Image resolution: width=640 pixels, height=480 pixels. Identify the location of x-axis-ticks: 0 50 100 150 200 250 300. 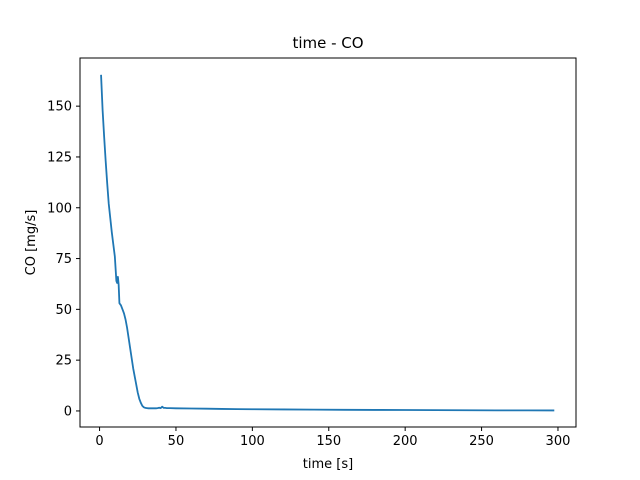
(332, 438).